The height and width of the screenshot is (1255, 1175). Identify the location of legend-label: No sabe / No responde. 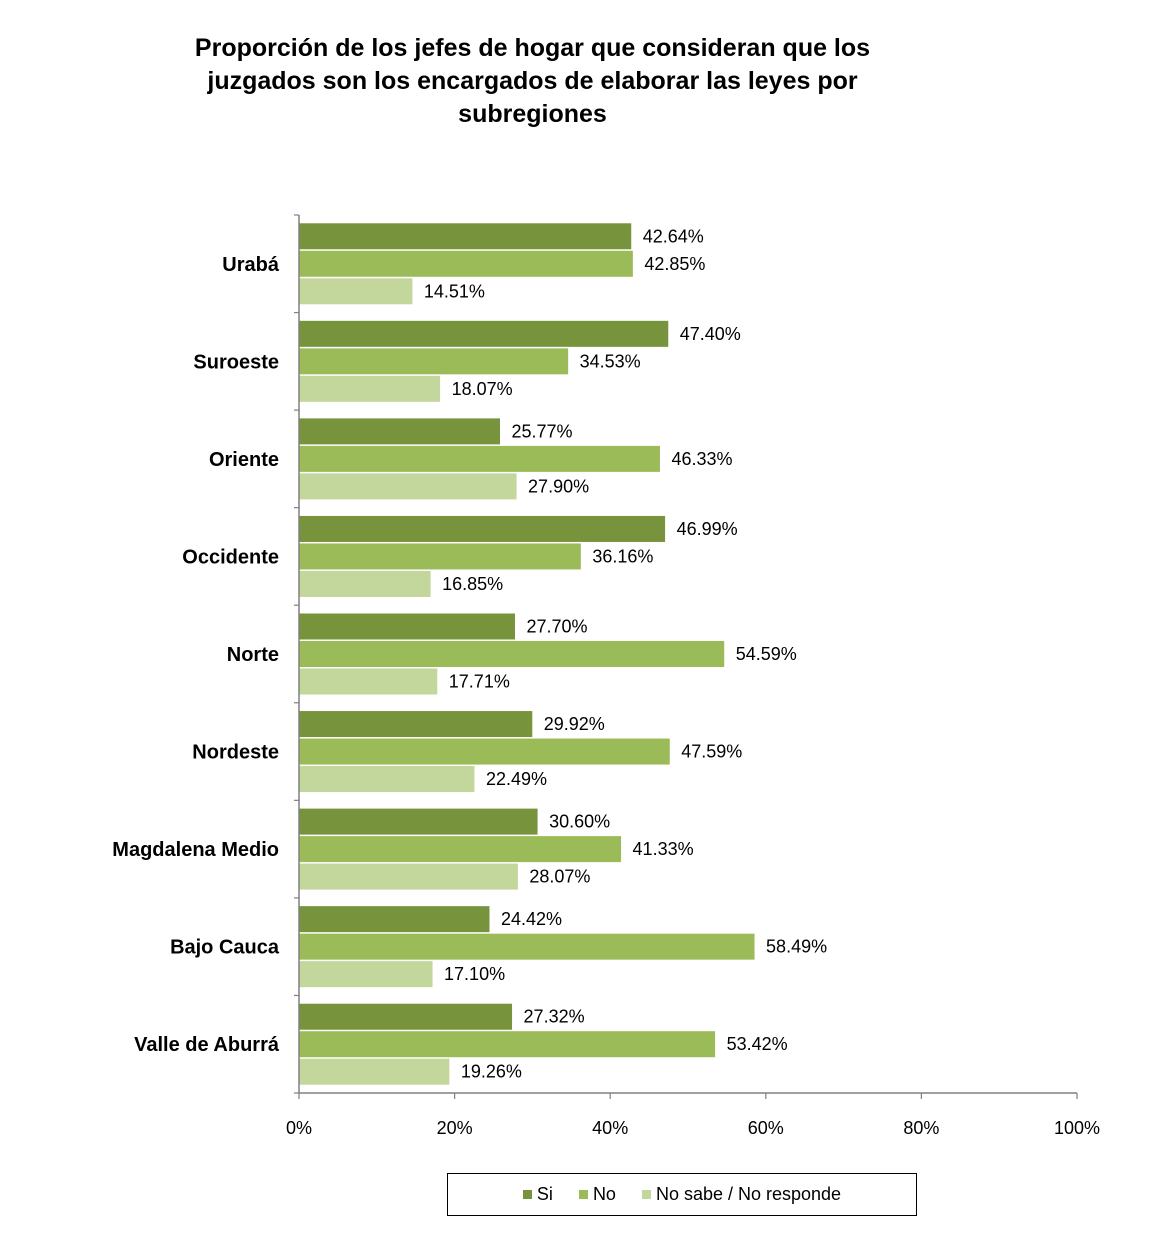
(748, 1194).